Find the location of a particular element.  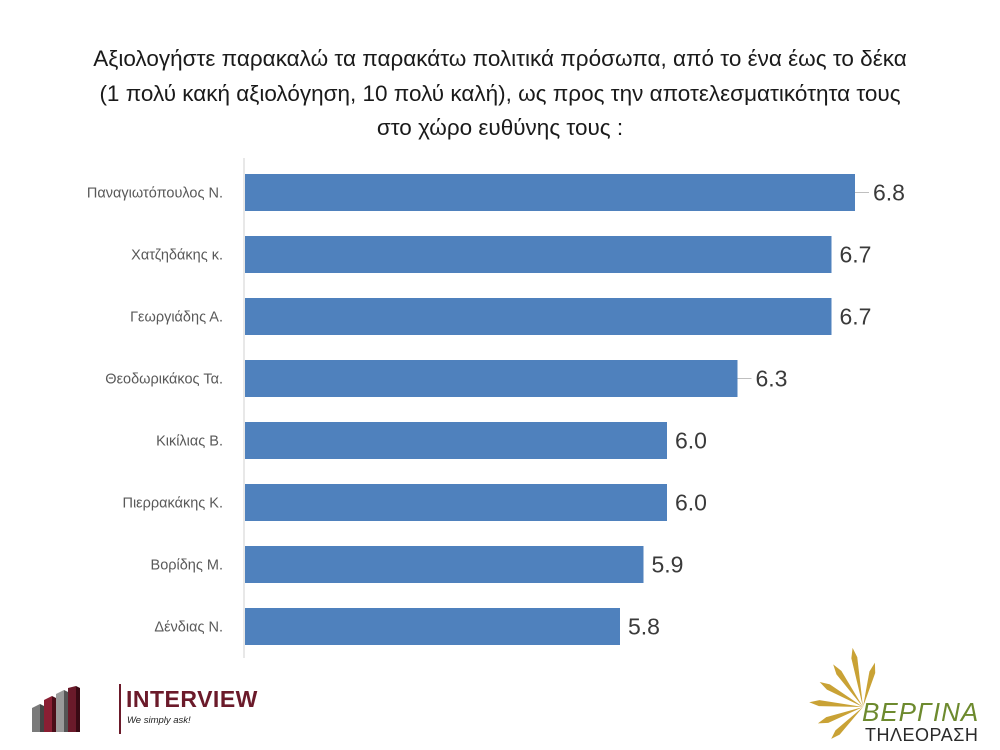

vergina-tv-logo: ΒΕΡΓΙΝΑ ΤΗΛΕΟΡΑΣΗ is located at coordinates (902, 697).